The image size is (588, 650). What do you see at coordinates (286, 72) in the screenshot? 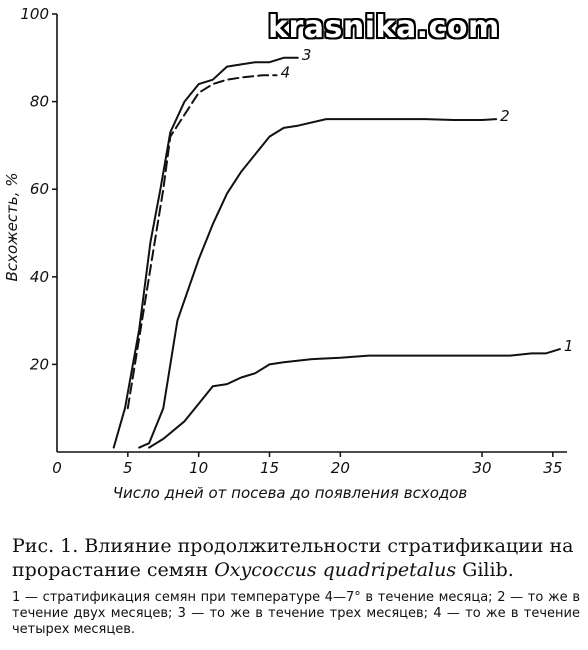
I see `curve-label-4: 4` at bounding box center [286, 72].